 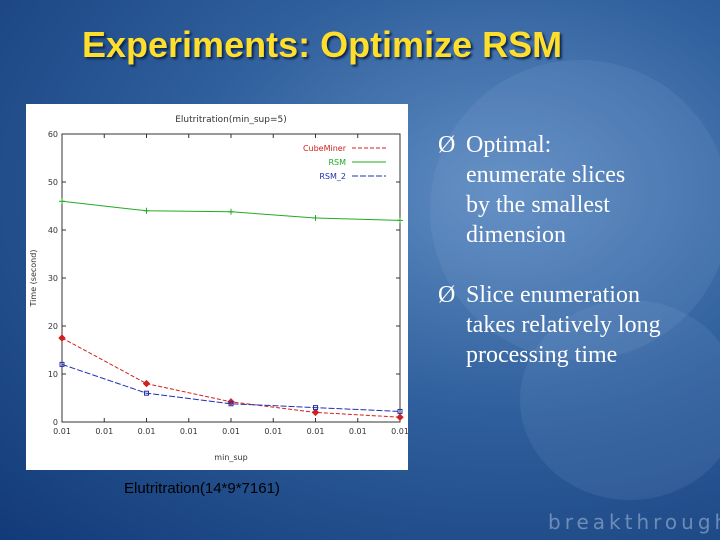 I want to click on chart-title: Elutritration(min_sup=5), so click(x=230, y=120).